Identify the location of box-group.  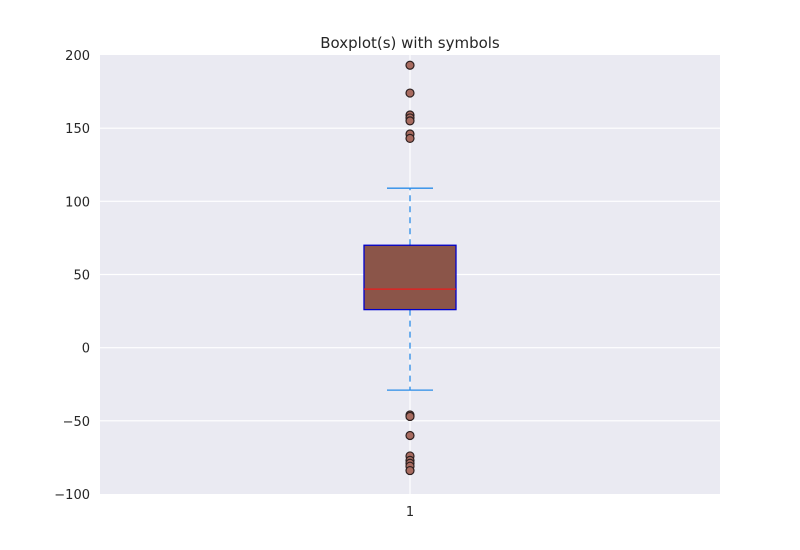
(410, 268).